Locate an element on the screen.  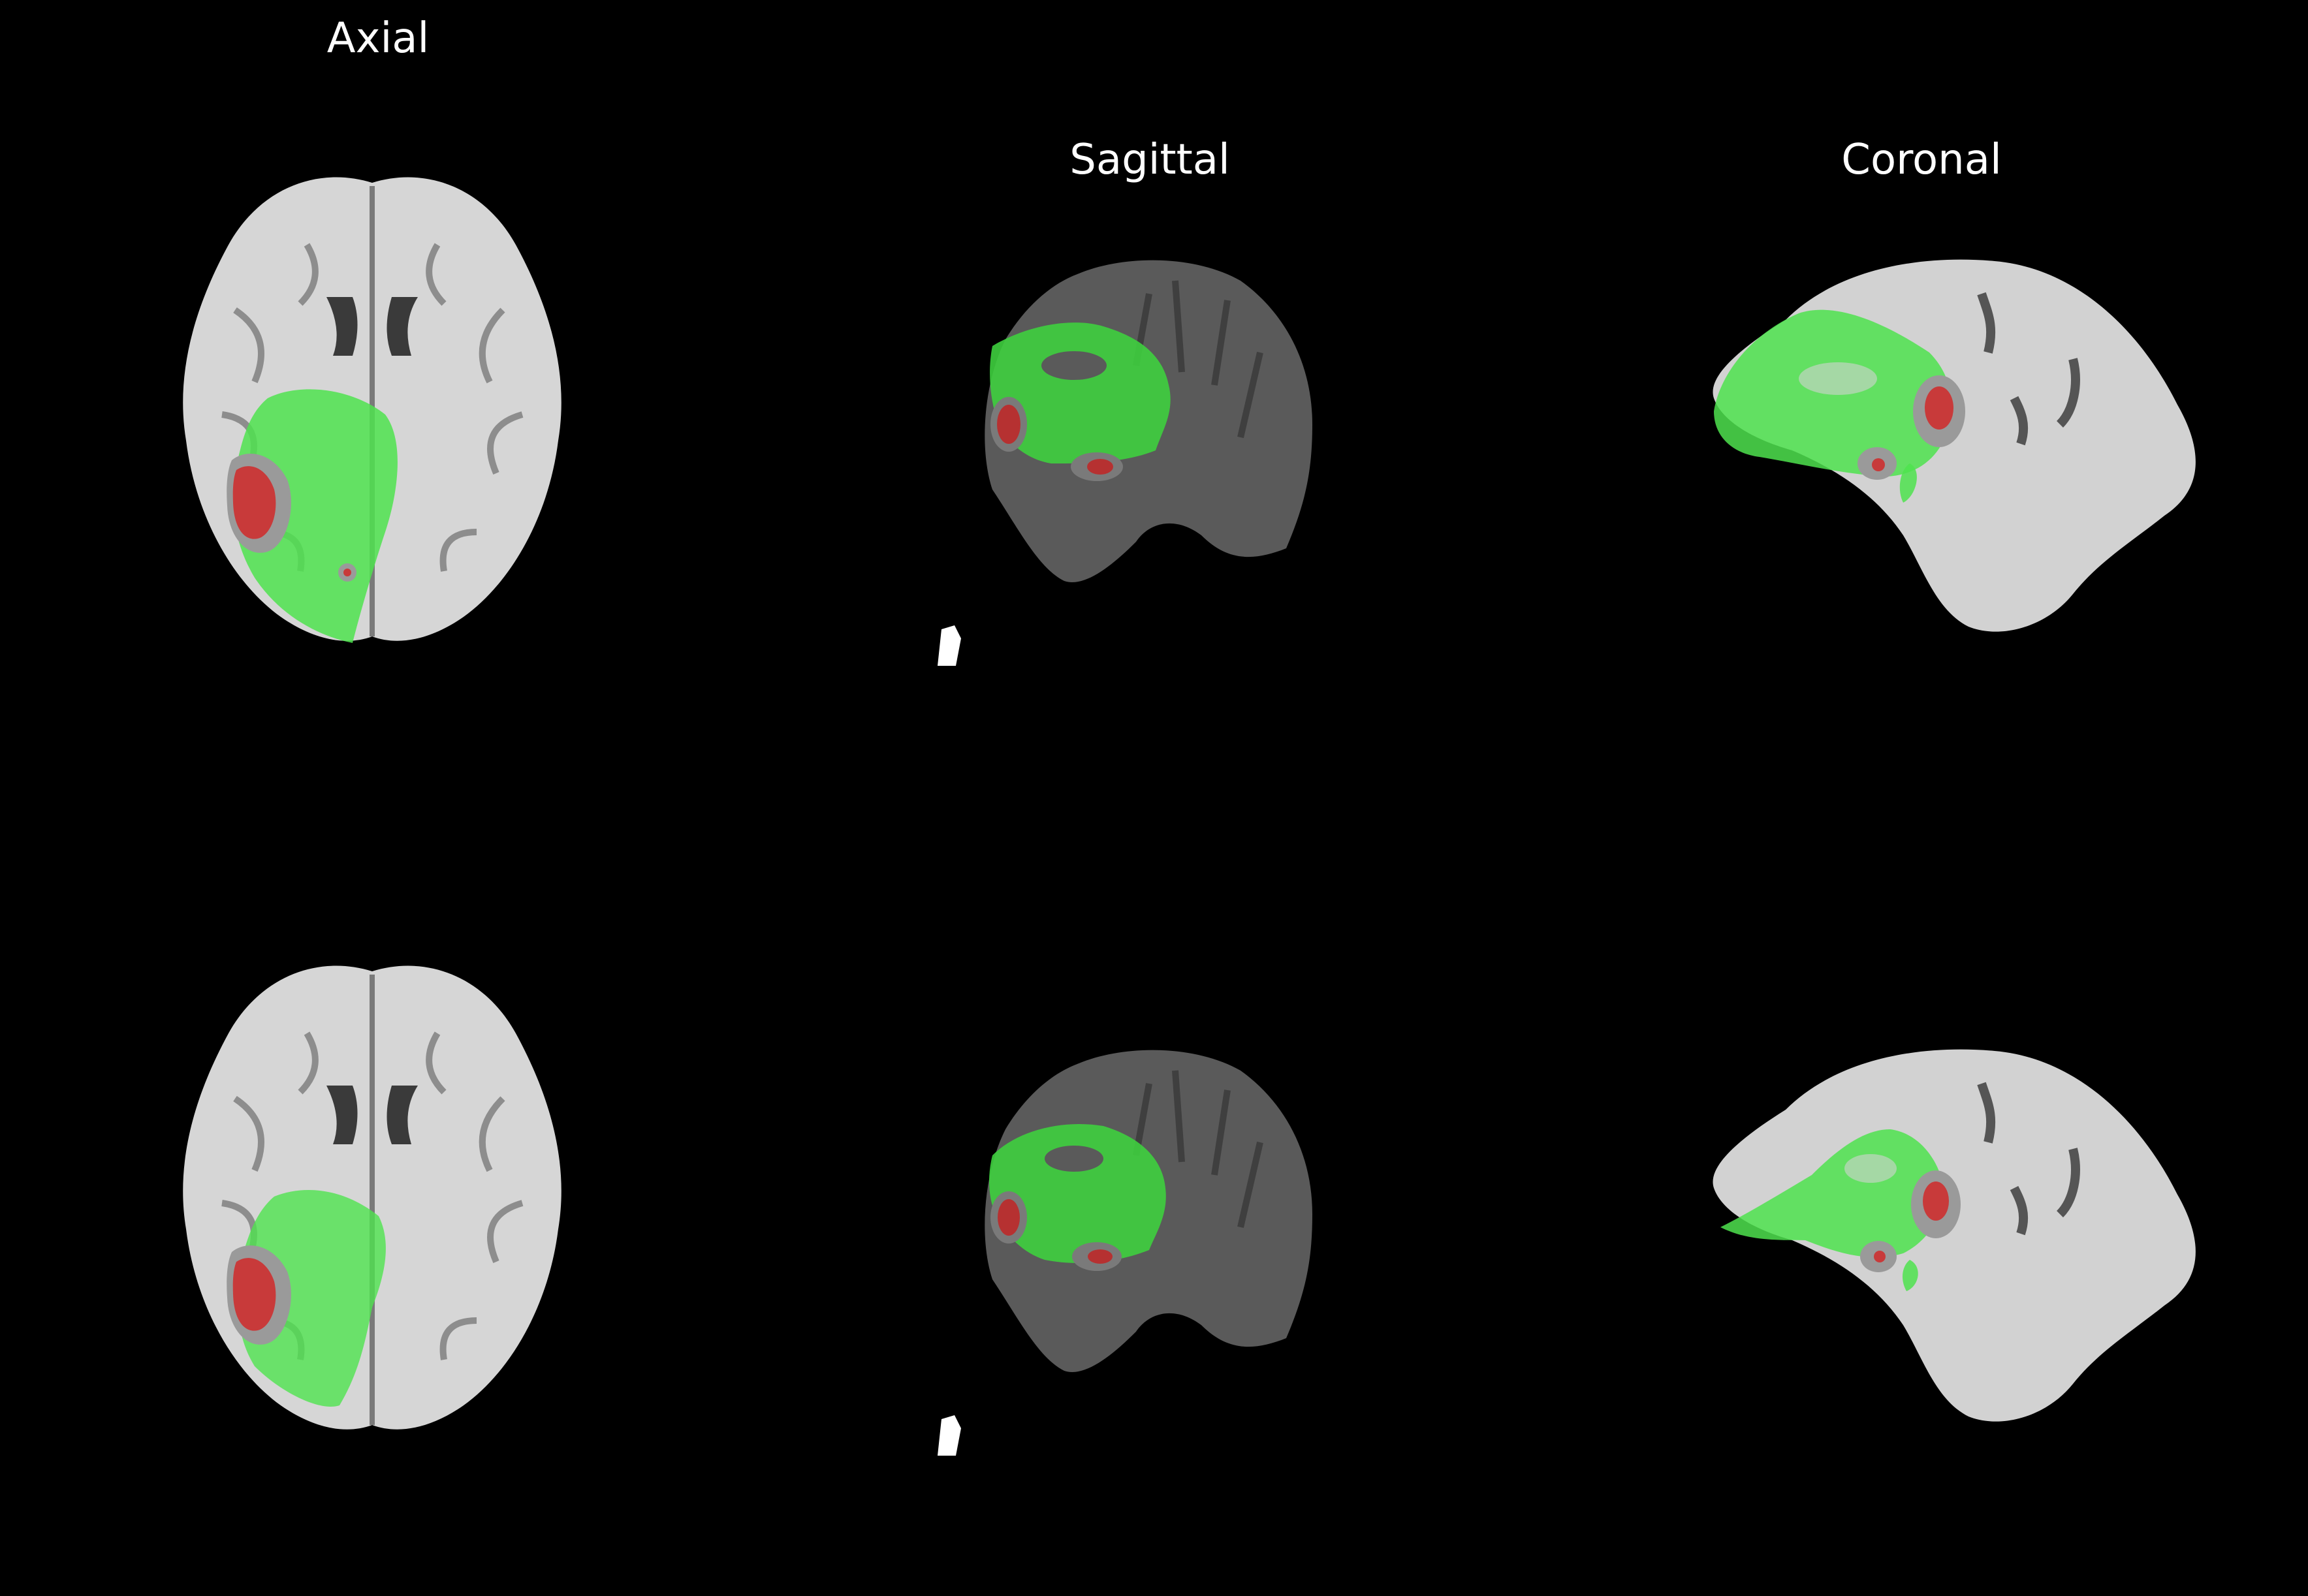
bottom-axial-brain-image is located at coordinates (372, 1197).